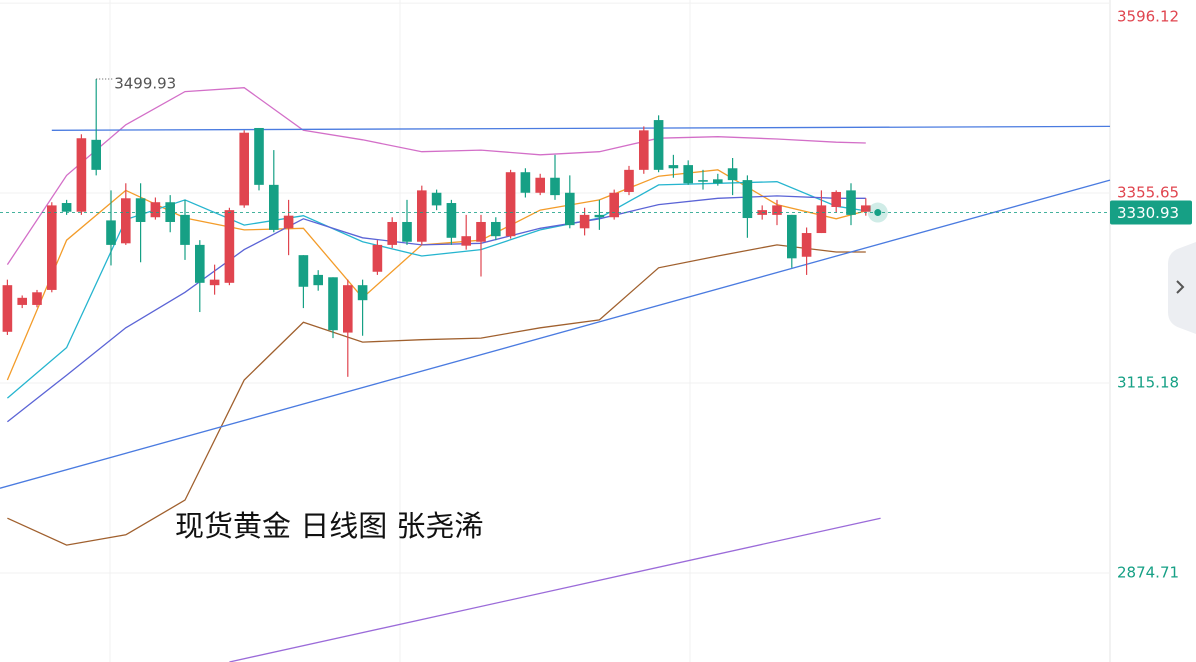 The width and height of the screenshot is (1196, 662). Describe the element at coordinates (329, 526) in the screenshot. I see `chart-title: 现货黄金 日线图 张尧浠` at that location.